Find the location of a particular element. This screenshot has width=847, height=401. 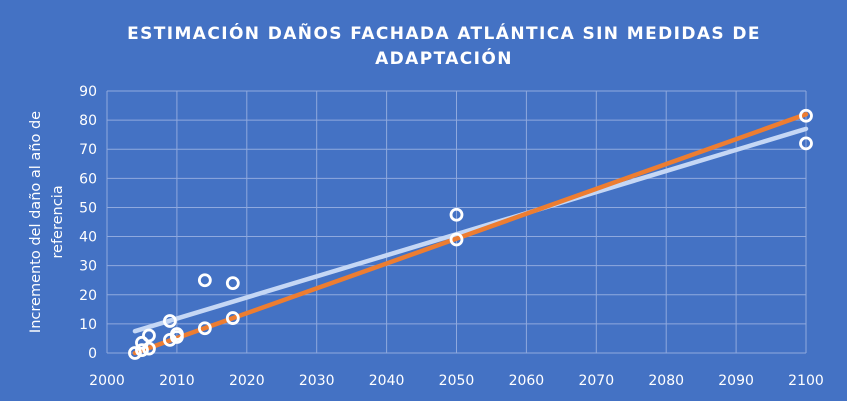

y-tick-label: 80 is located at coordinates (88, 121).